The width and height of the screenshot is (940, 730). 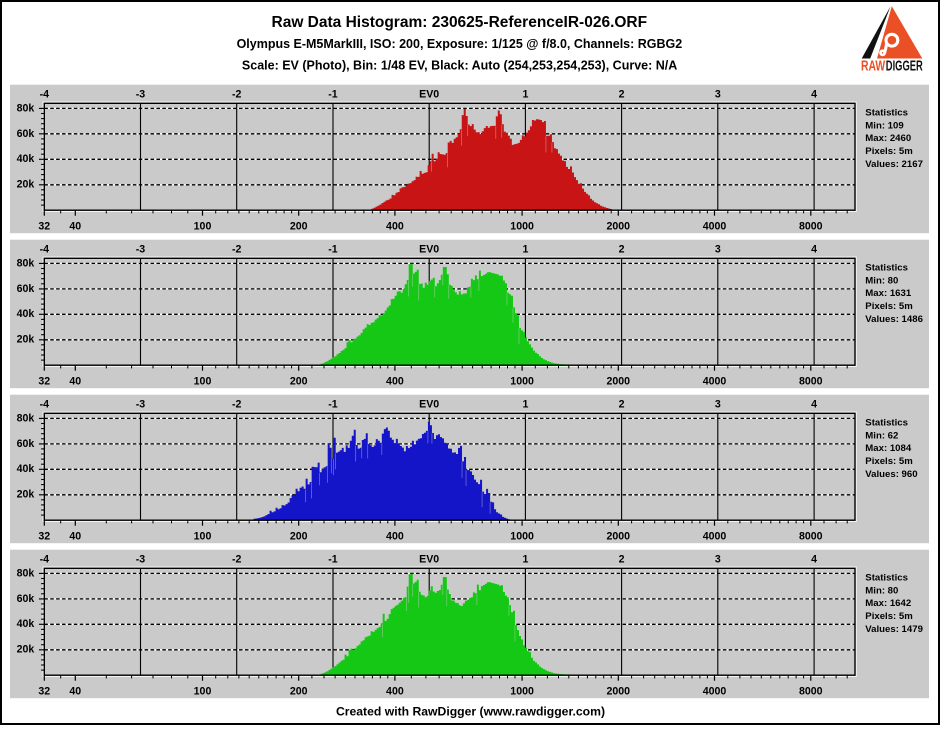 I want to click on svg-text: DIGGER, so click(x=904, y=65).